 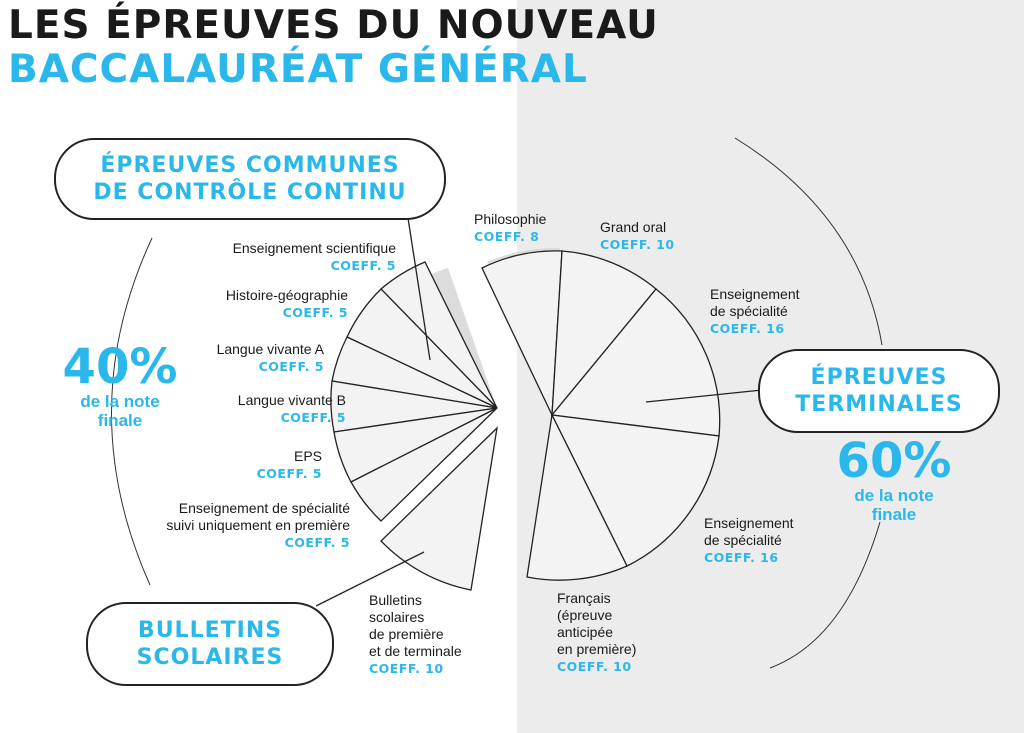 I want to click on percent-left: 40% de la note finale, so click(x=120, y=386).